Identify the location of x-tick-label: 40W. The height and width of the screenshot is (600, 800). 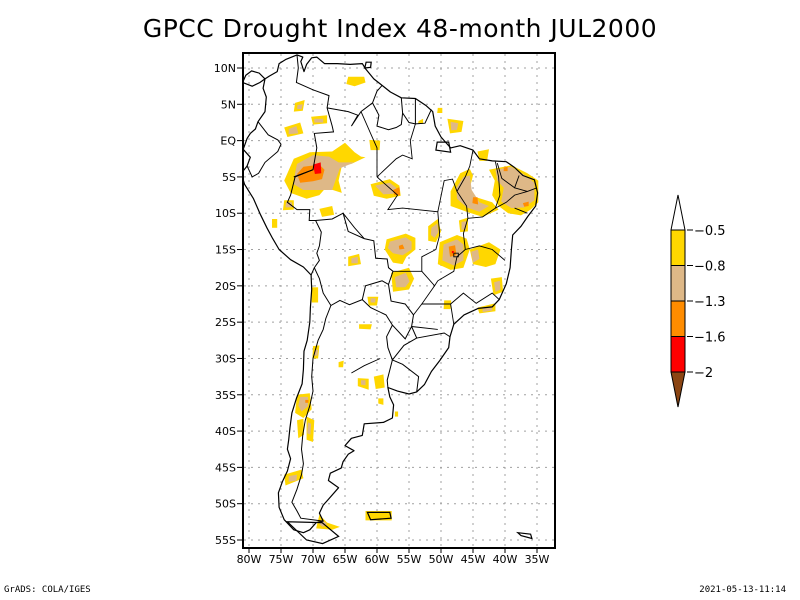
(505, 559).